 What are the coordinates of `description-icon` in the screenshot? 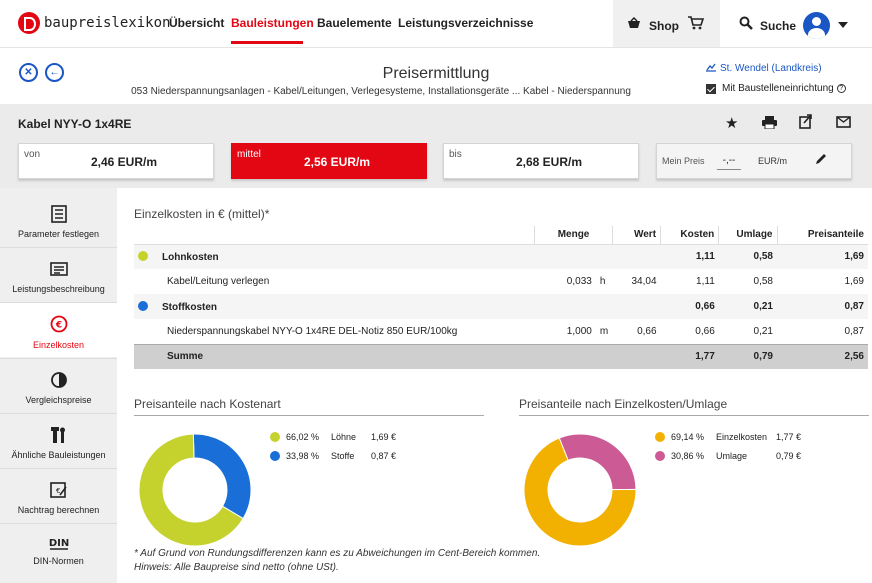 It's located at (59, 269).